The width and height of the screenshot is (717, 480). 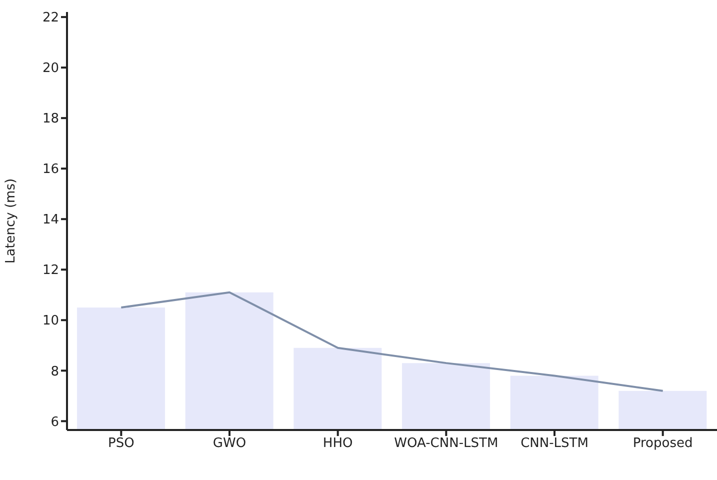 What do you see at coordinates (50, 18) in the screenshot?
I see `y-tick-label: 22` at bounding box center [50, 18].